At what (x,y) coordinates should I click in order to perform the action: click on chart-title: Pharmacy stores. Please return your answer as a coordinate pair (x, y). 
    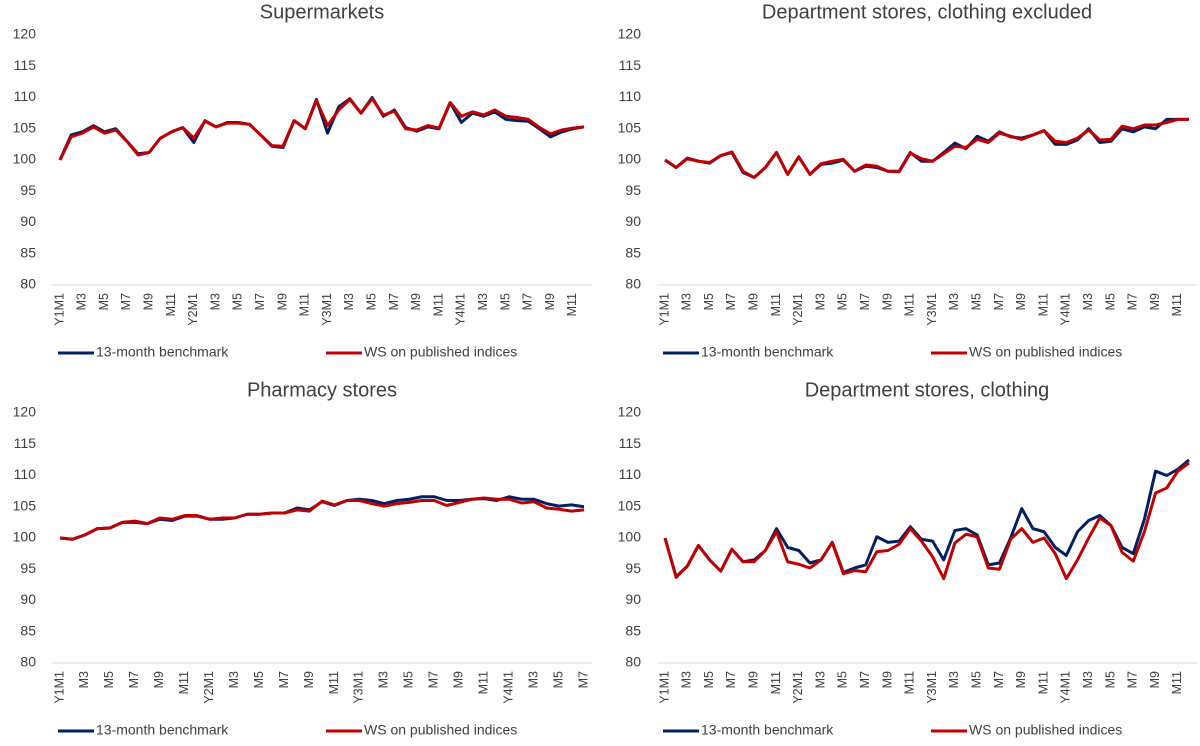
    Looking at the image, I should click on (322, 390).